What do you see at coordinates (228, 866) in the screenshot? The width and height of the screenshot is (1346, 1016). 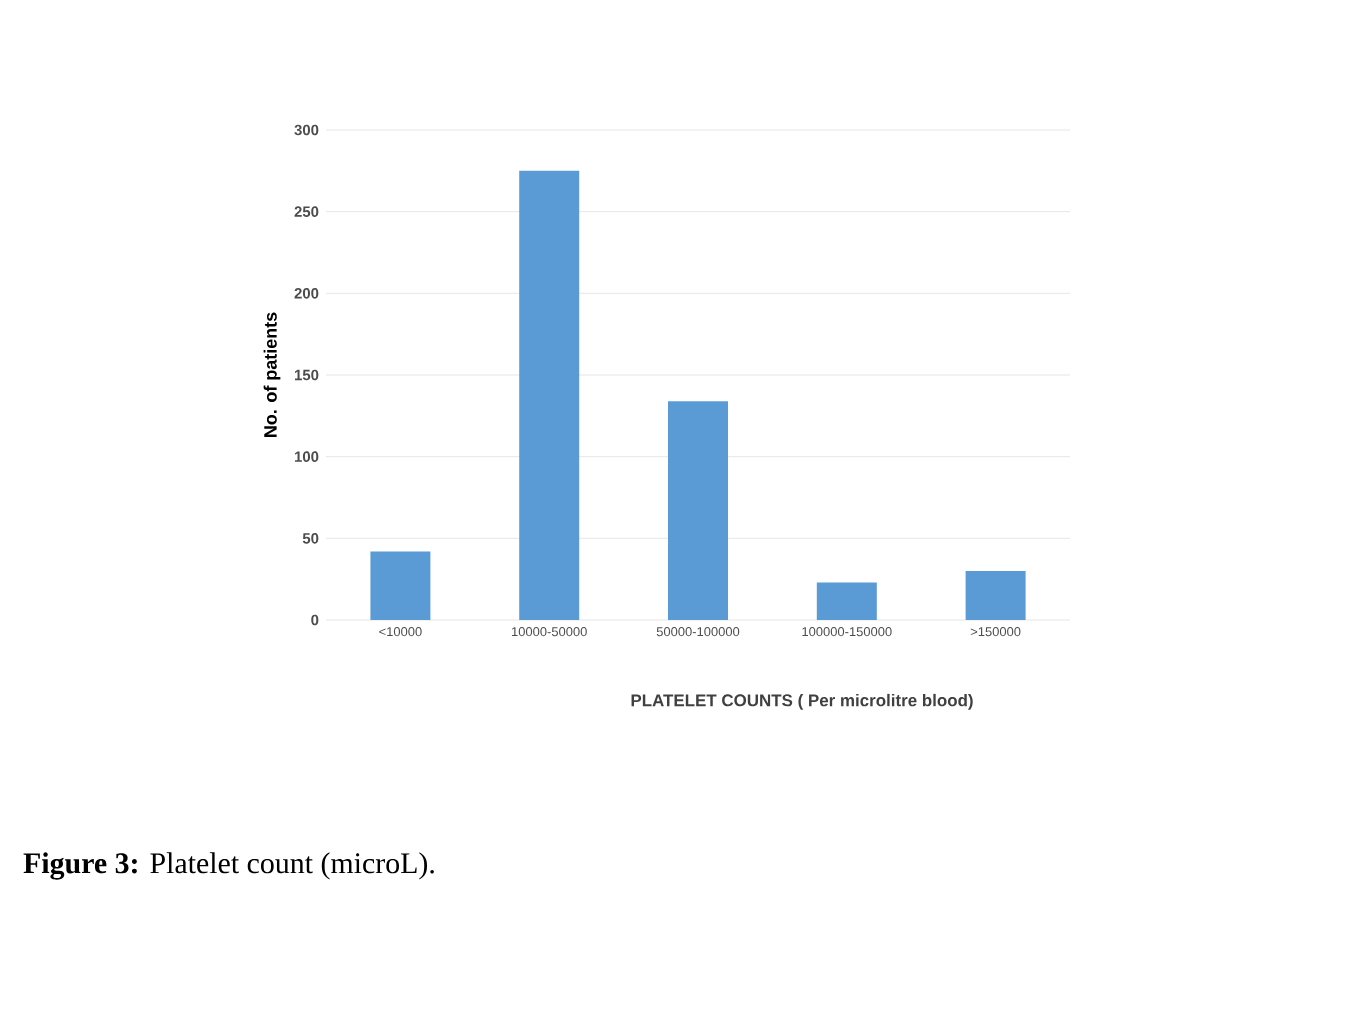 I see `text: Figure 3: Platelet count (microL).` at bounding box center [228, 866].